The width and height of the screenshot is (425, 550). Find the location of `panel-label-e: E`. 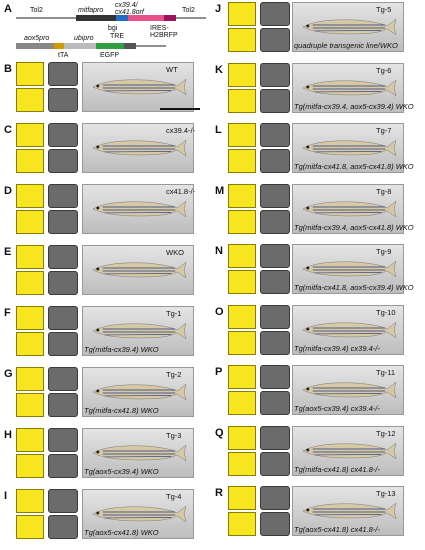

panel-label-e: E is located at coordinates (8, 252).